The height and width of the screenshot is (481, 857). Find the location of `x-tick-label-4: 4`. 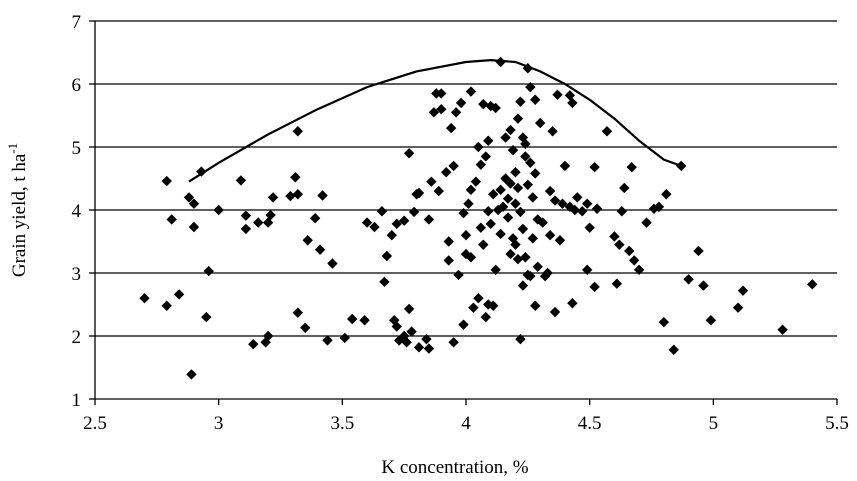

x-tick-label-4: 4 is located at coordinates (466, 423).